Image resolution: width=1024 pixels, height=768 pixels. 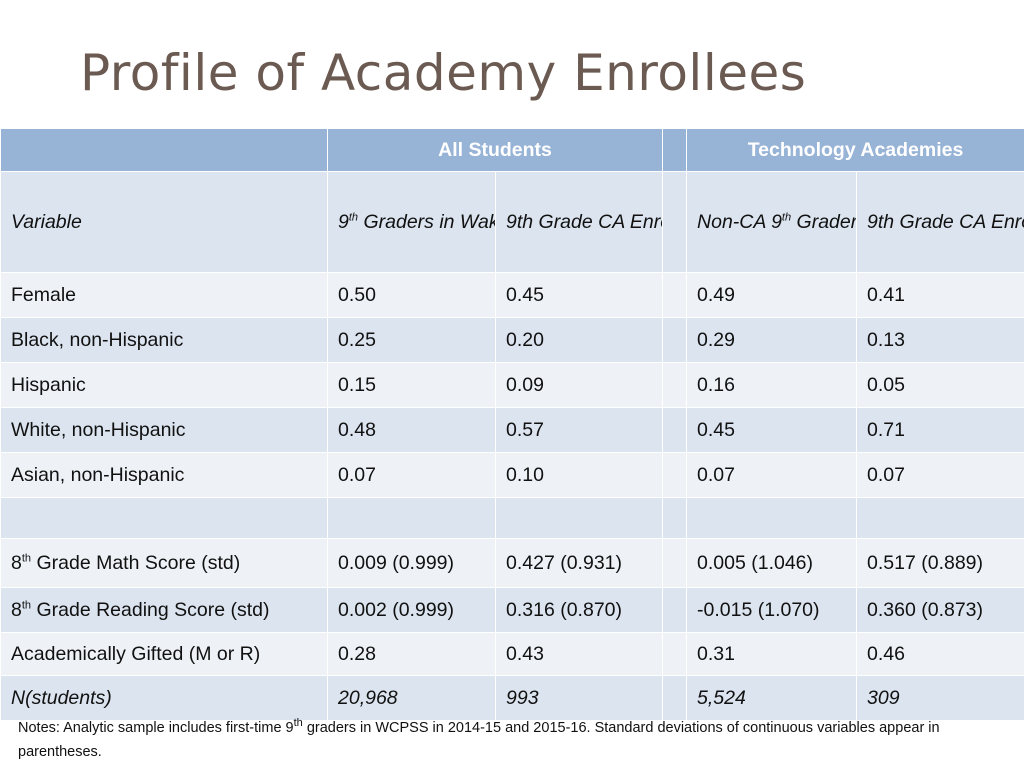 I want to click on cell-value: 0.15, so click(x=411, y=385).